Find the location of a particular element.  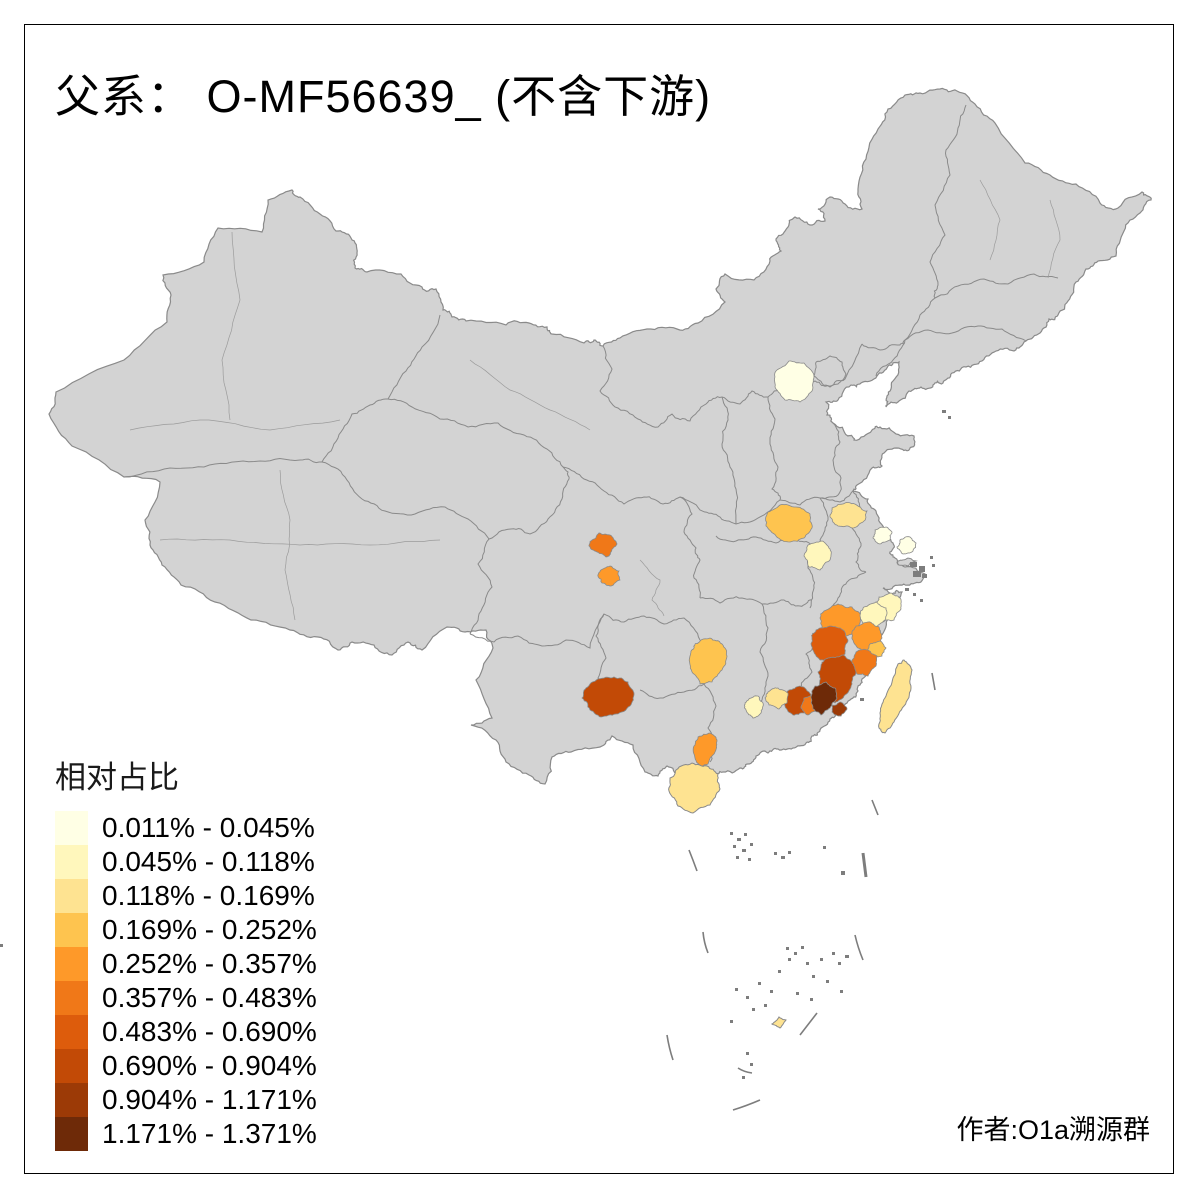

legend-title: 相对占比 is located at coordinates (117, 777).